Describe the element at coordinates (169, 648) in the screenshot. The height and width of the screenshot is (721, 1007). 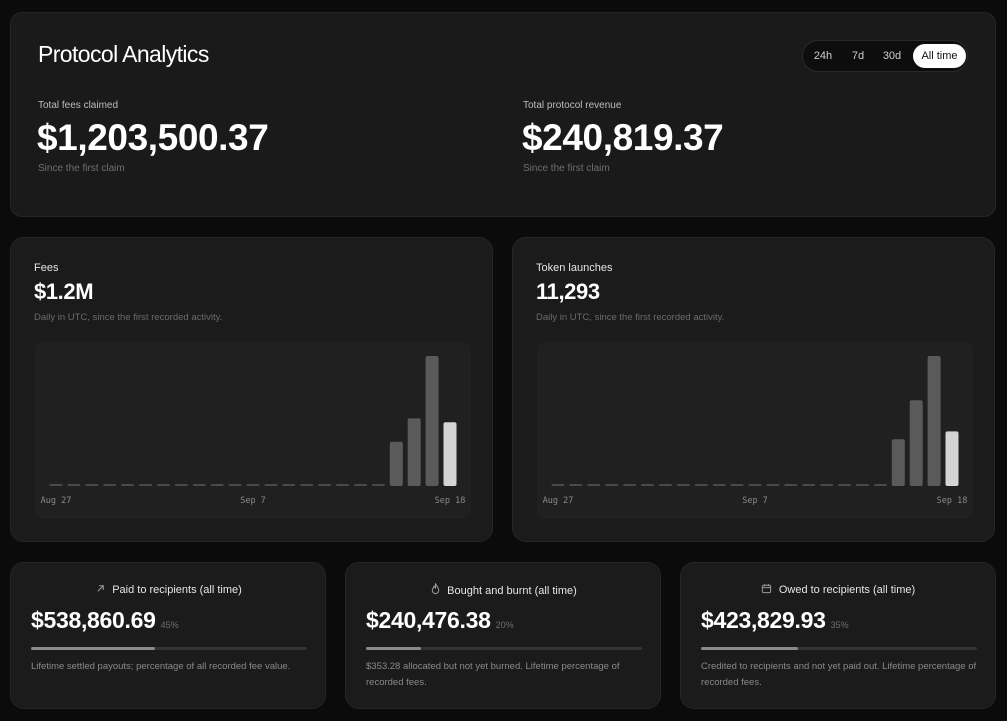
I see `paid-progress-bar` at that location.